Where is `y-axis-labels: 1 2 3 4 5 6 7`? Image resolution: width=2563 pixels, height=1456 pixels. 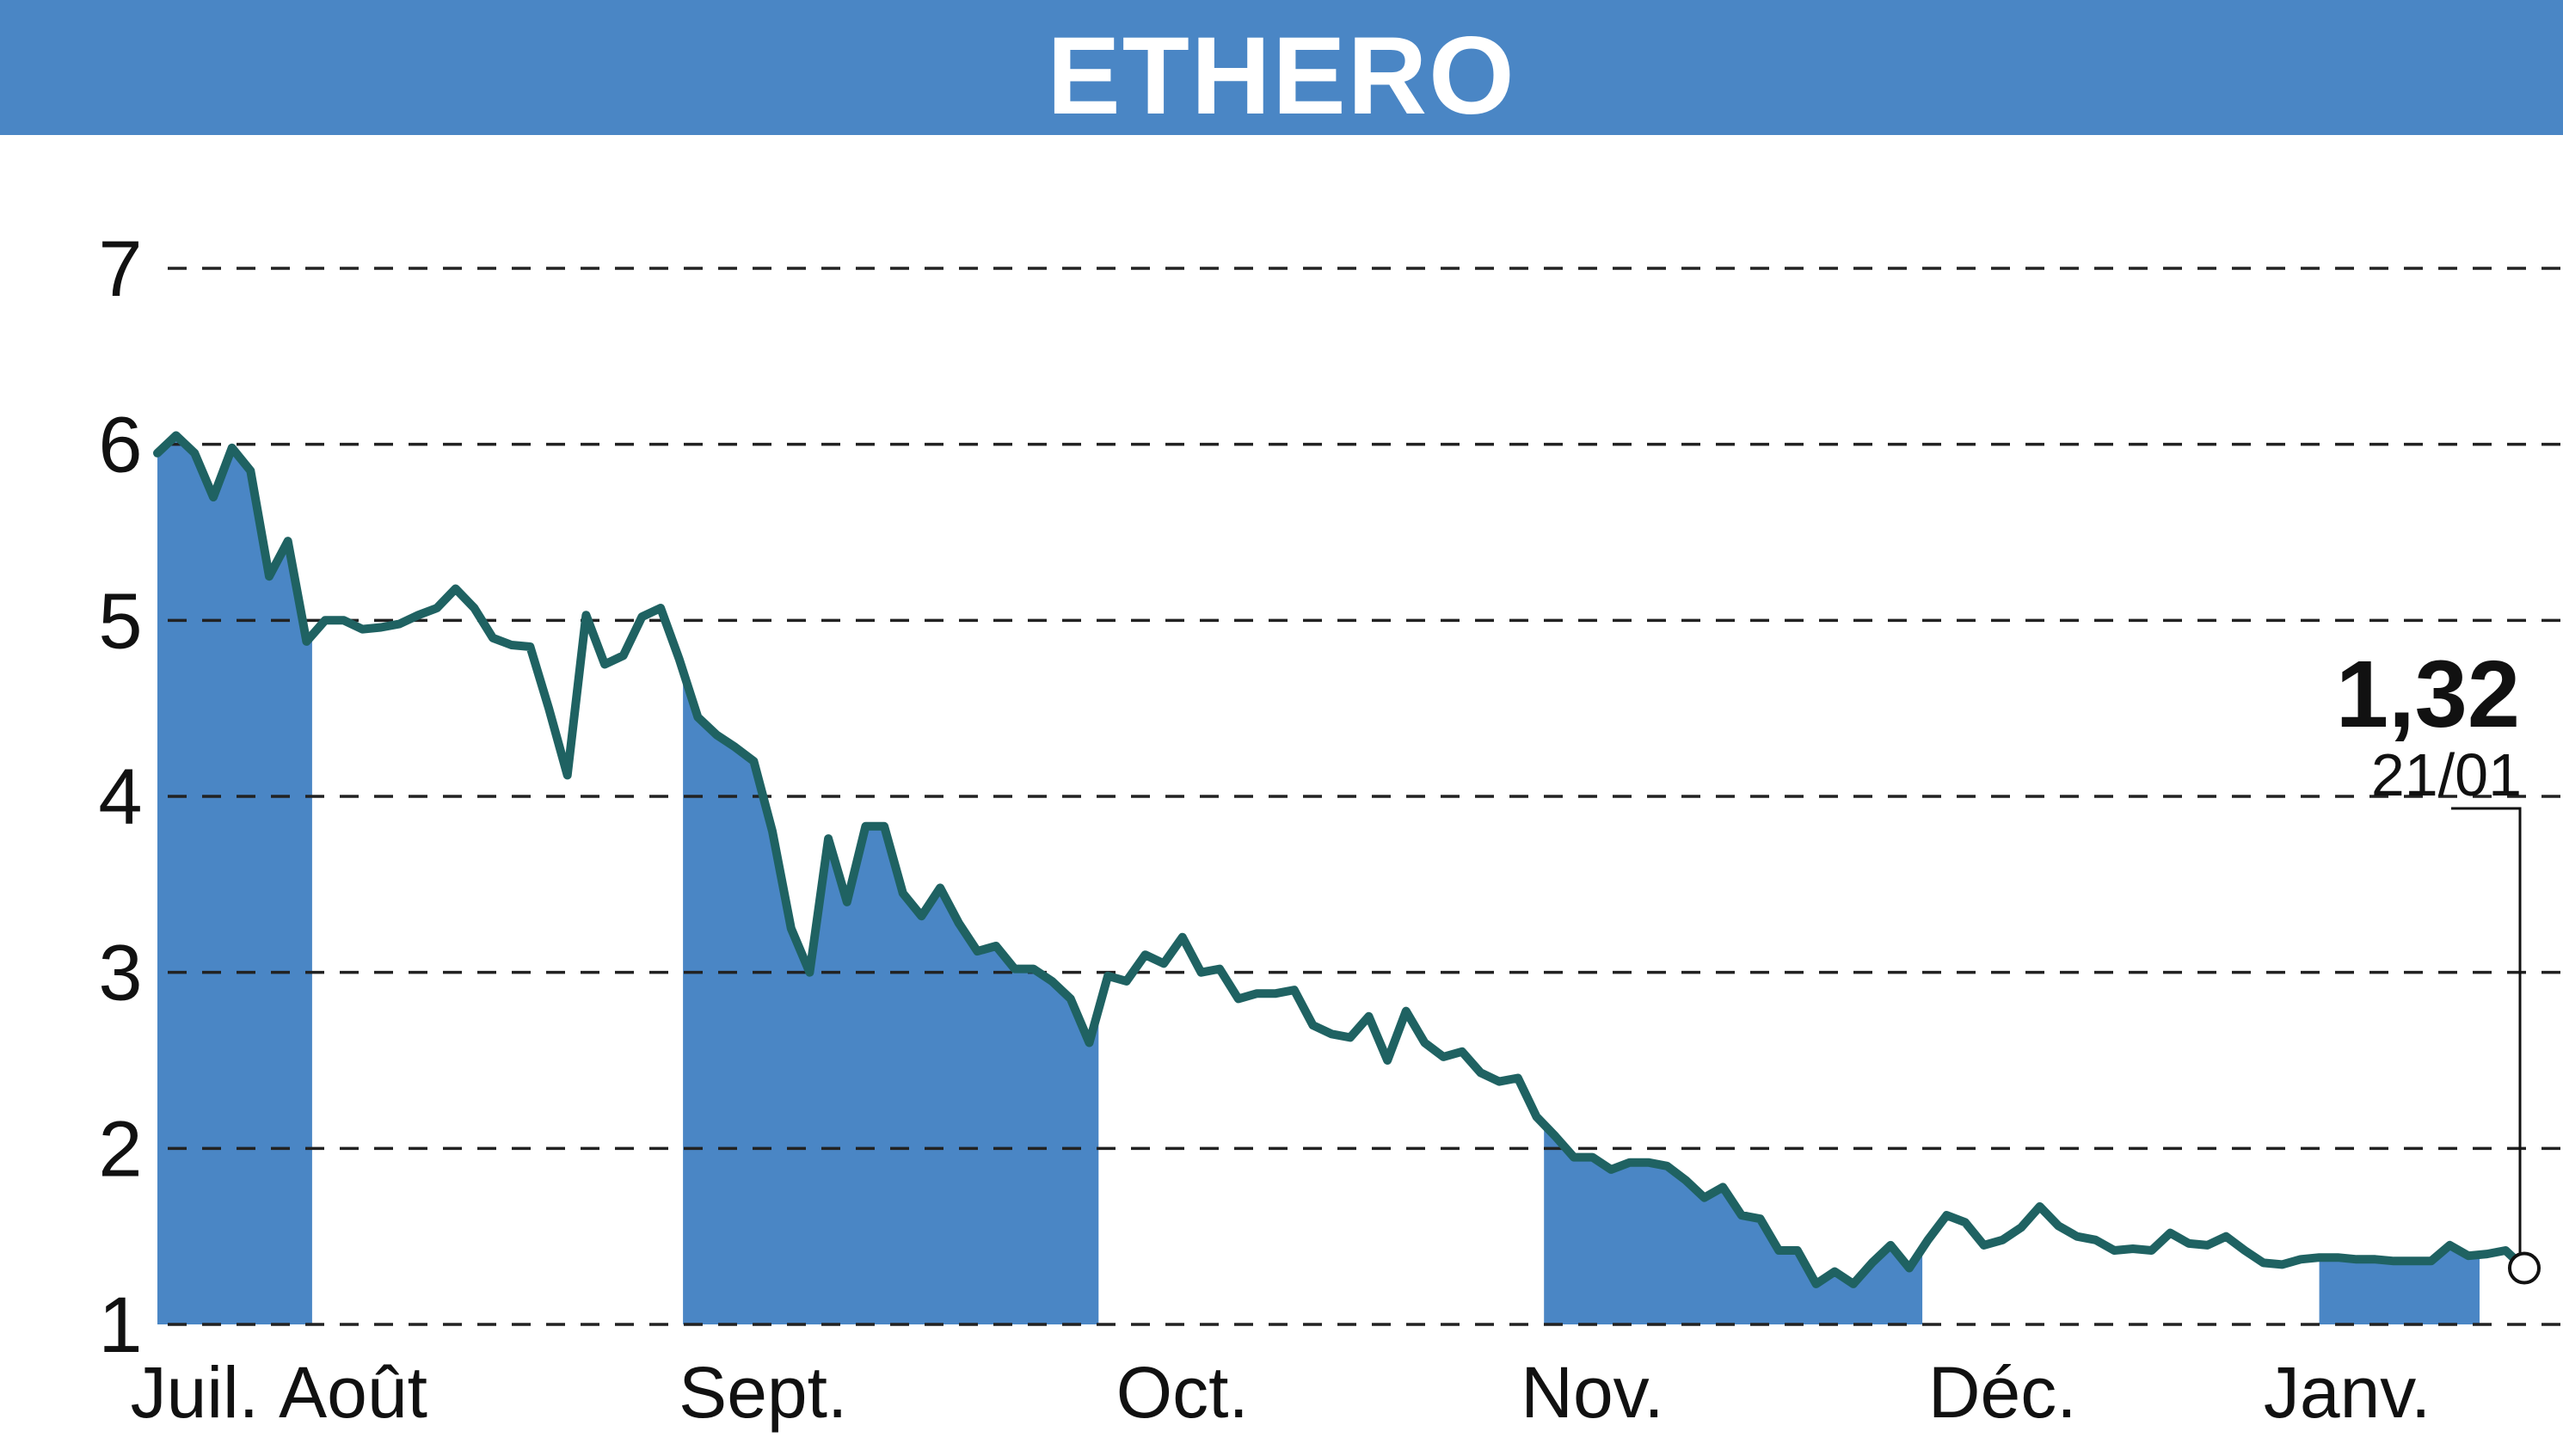 y-axis-labels: 1 2 3 4 5 6 7 is located at coordinates (120, 797).